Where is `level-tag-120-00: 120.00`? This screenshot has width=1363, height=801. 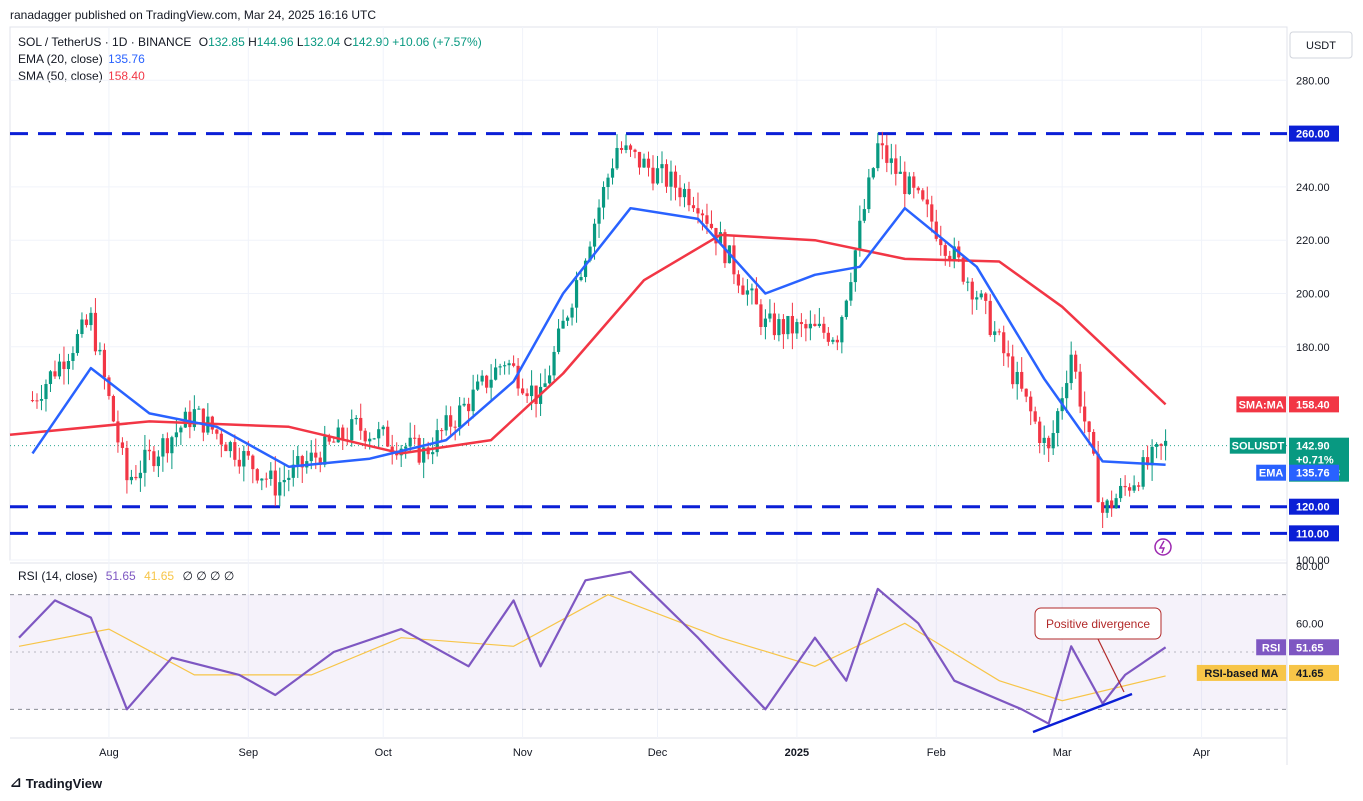
level-tag-120-00: 120.00 is located at coordinates (1314, 506).